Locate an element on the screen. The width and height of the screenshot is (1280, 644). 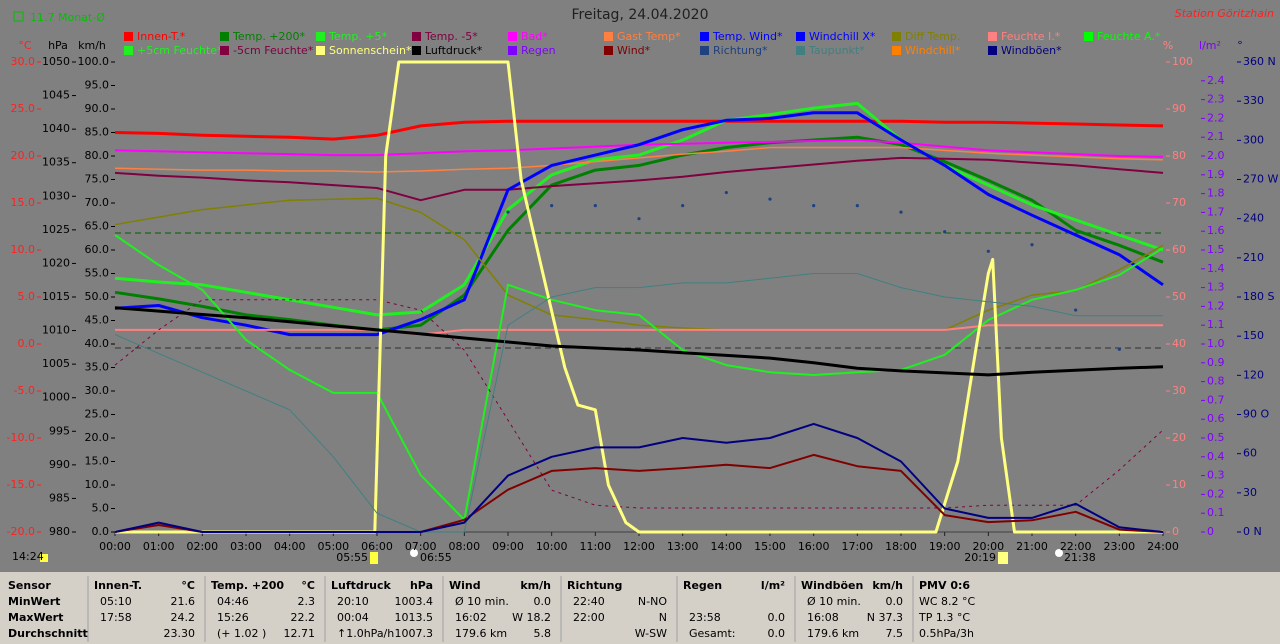
cell-left: 16:08 is located at coordinates (823, 617).